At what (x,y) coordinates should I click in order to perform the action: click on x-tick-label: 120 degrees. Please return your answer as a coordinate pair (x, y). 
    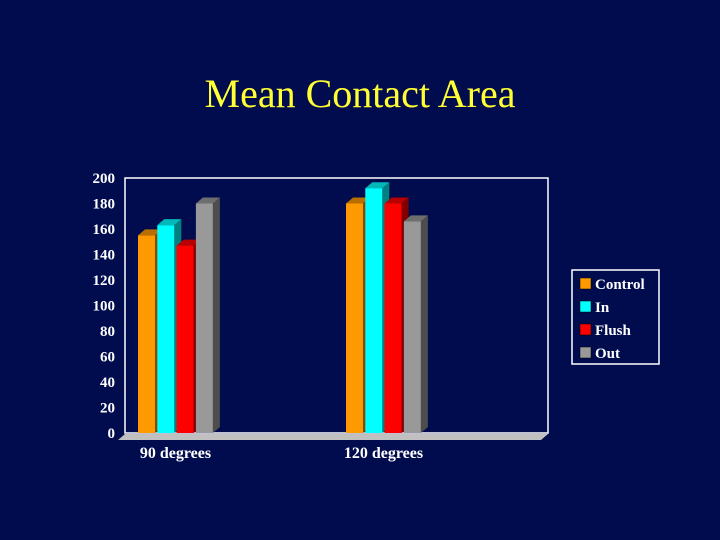
    Looking at the image, I should click on (383, 453).